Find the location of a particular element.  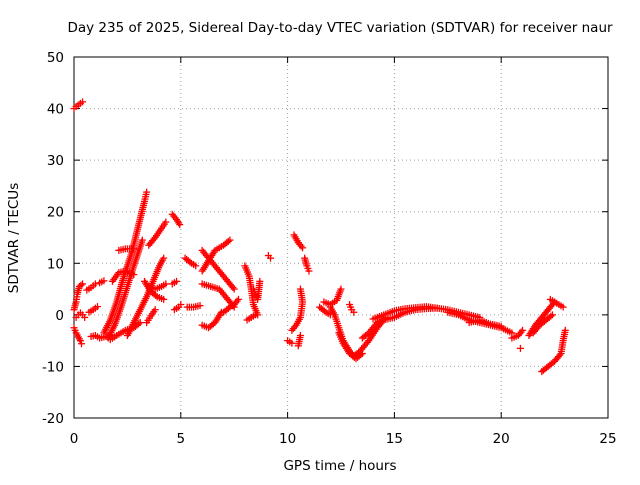

y-tick-label: 50 is located at coordinates (55, 58).